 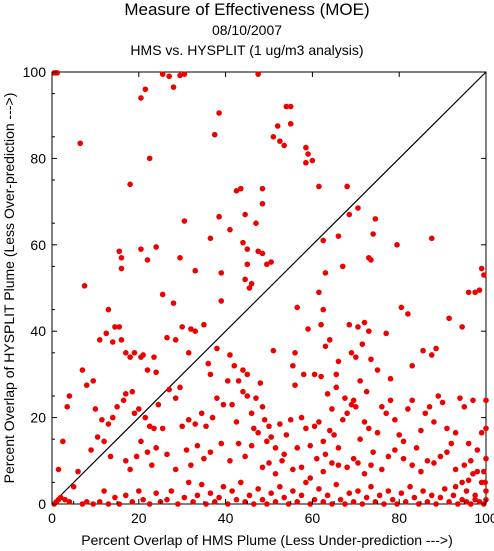 I want to click on y-tick-label: 20, so click(x=38, y=418).